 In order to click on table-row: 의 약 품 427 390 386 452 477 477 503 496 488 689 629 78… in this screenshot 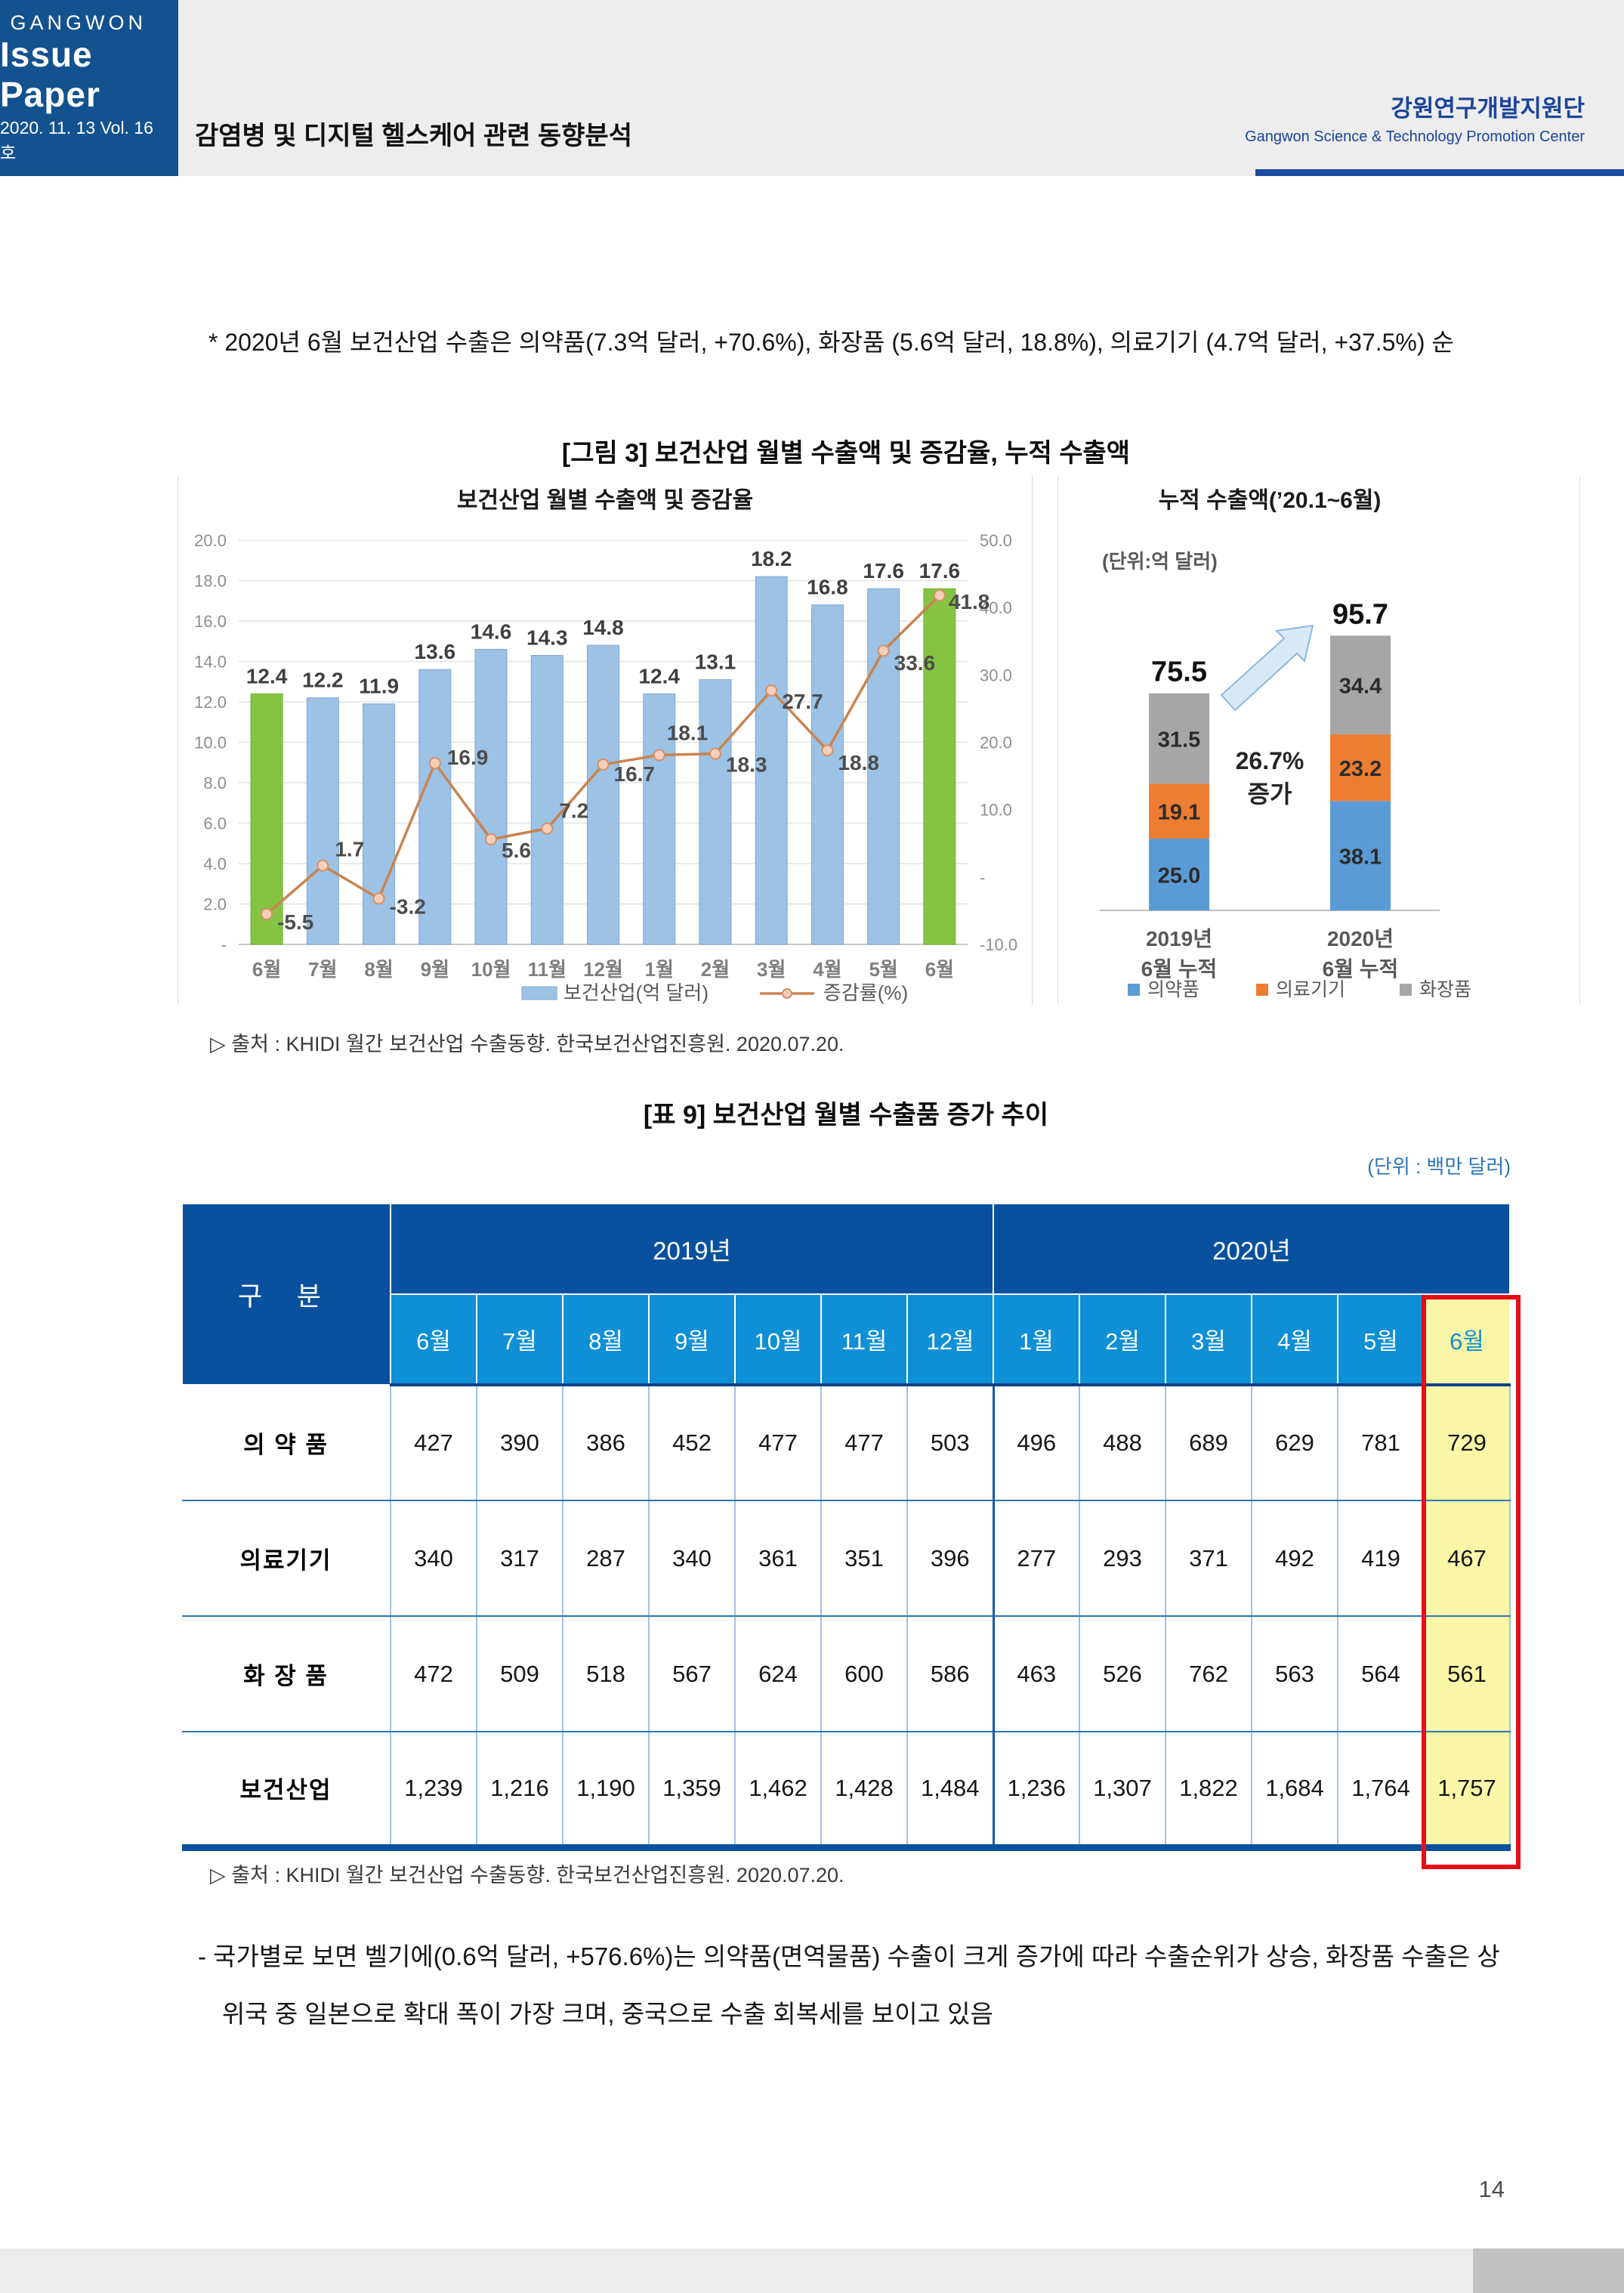, I will do `click(847, 1443)`.